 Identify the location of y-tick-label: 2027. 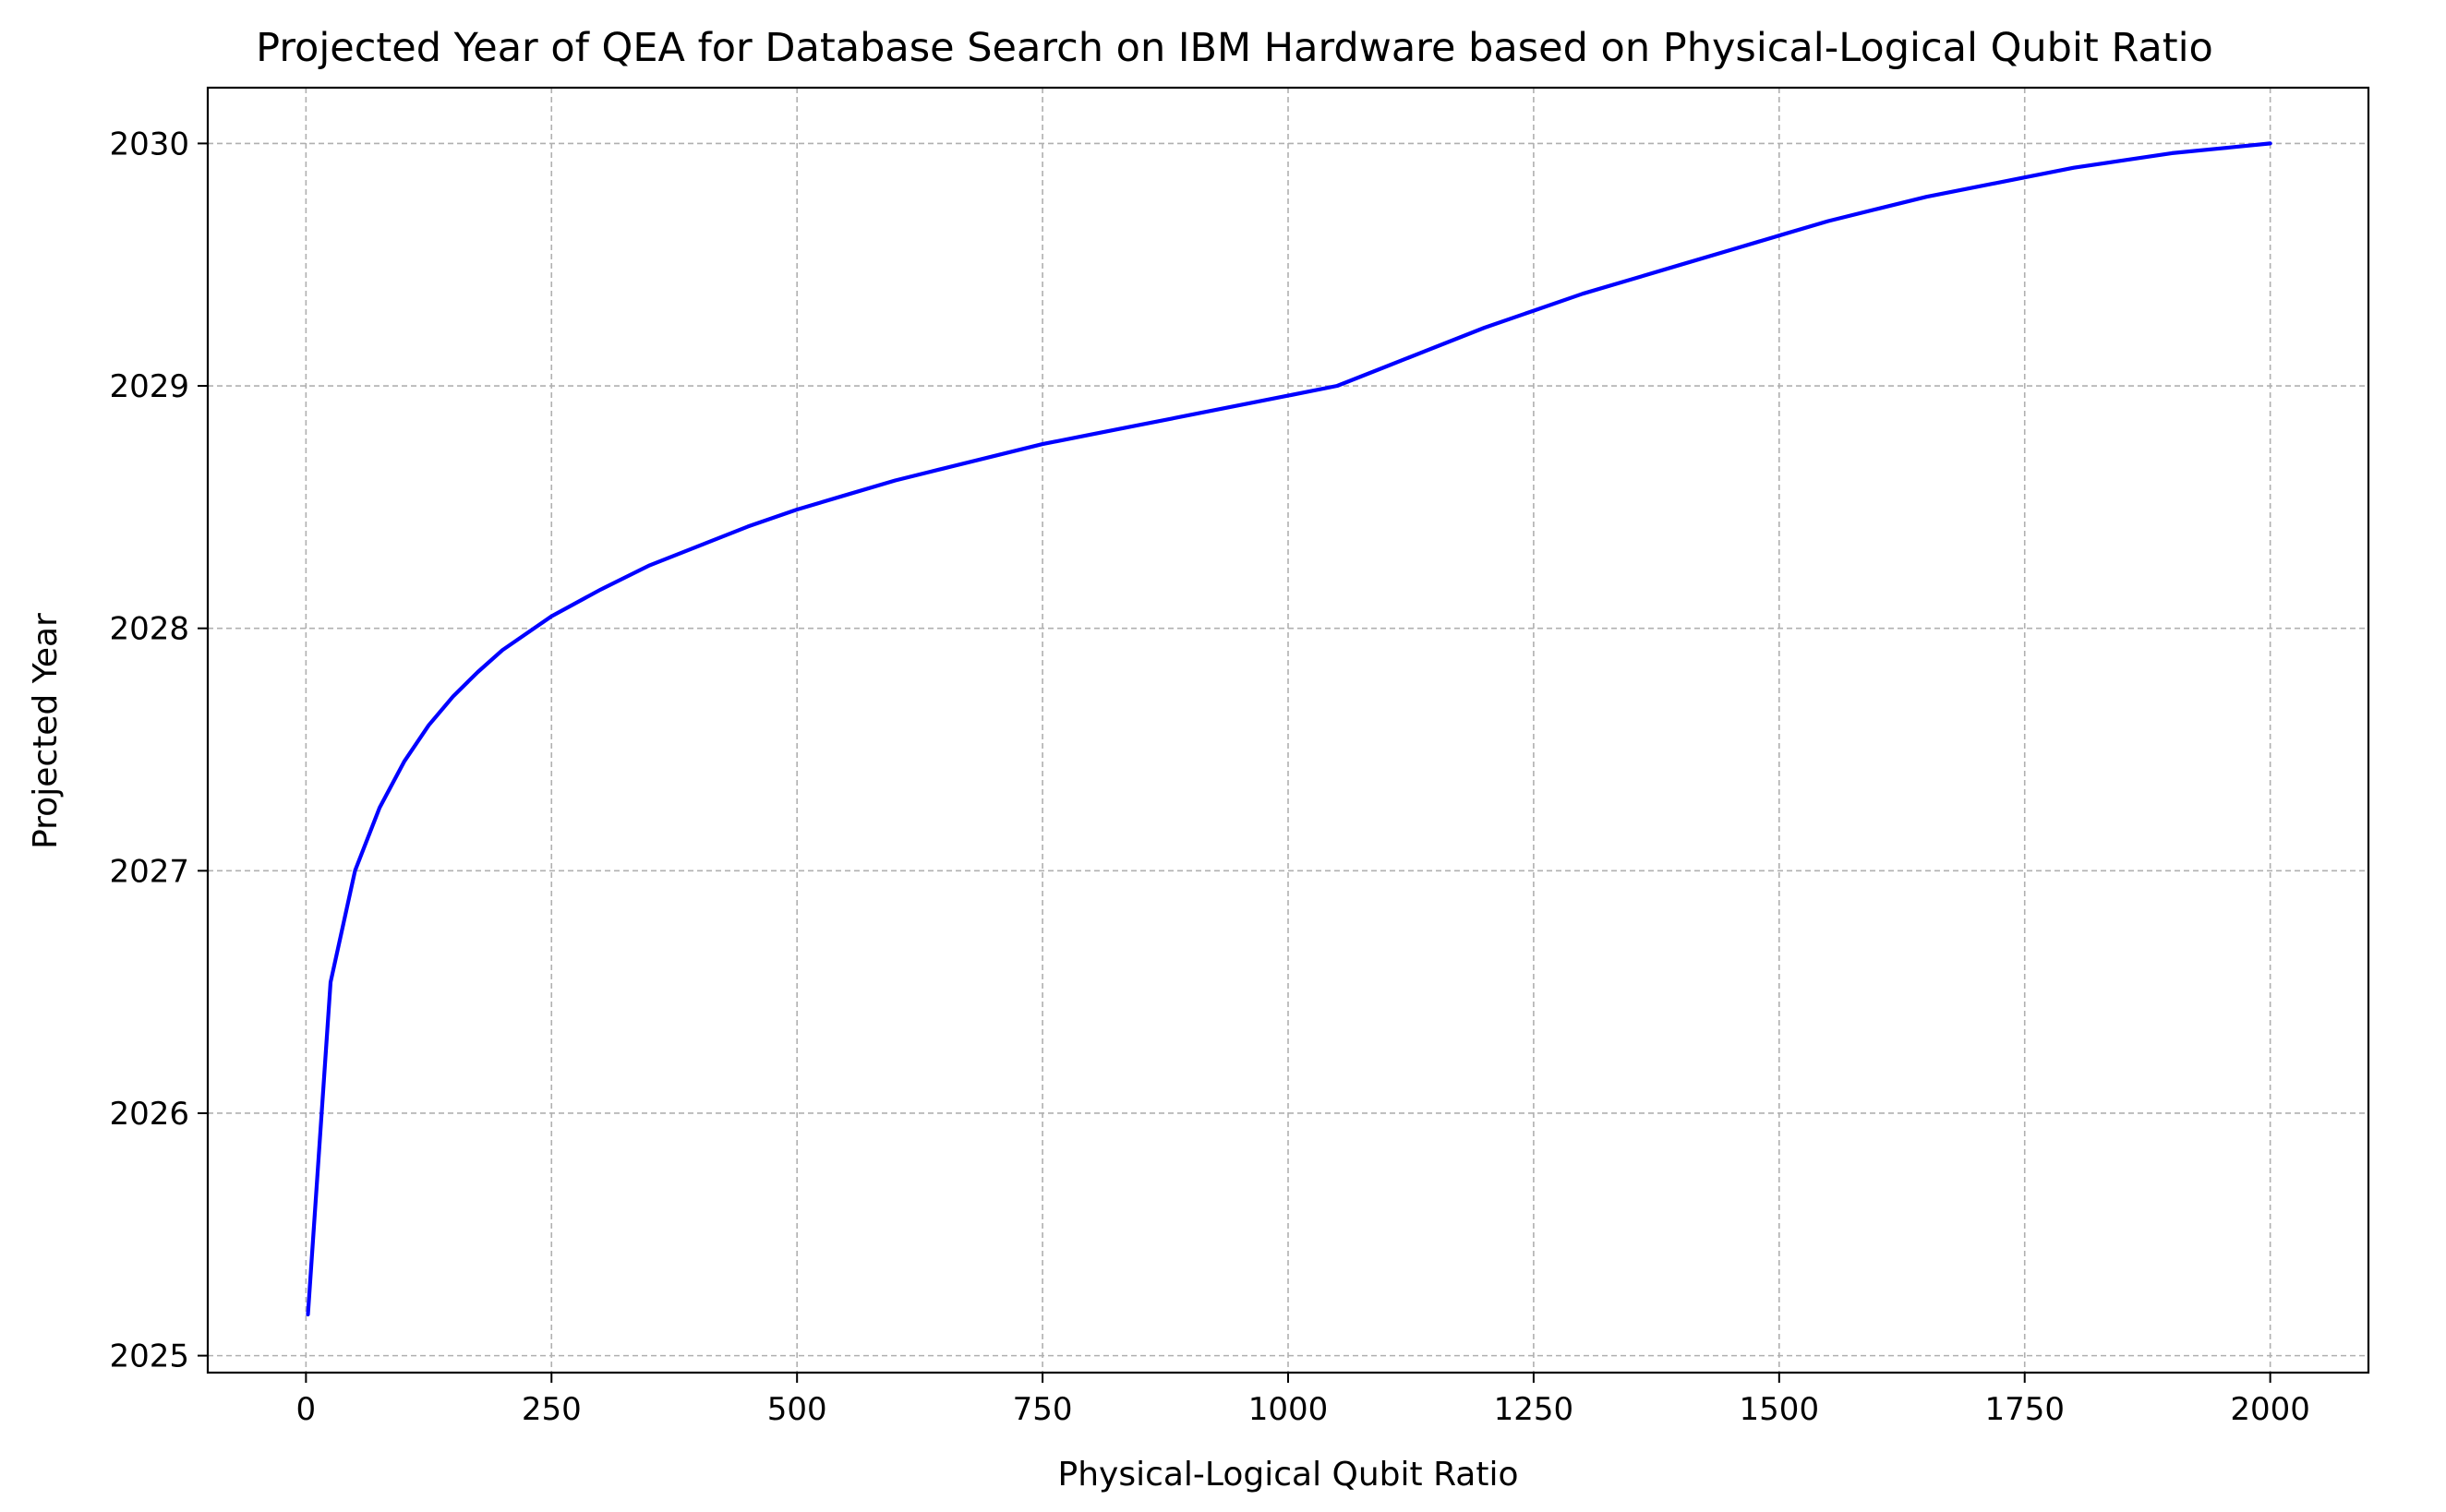
(149, 871).